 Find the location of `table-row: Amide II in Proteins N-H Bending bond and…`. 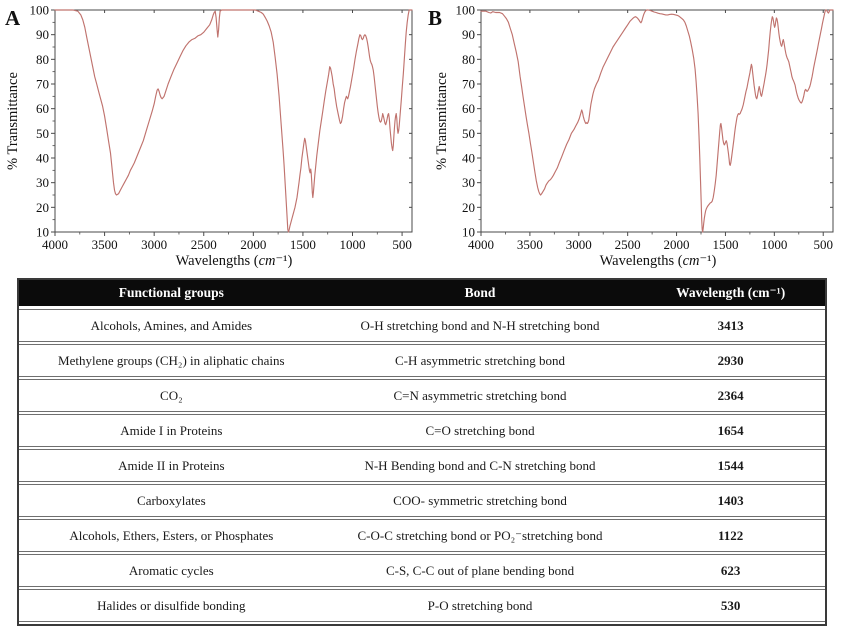

table-row: Amide II in Proteins N-H Bending bond and… is located at coordinates (422, 465).